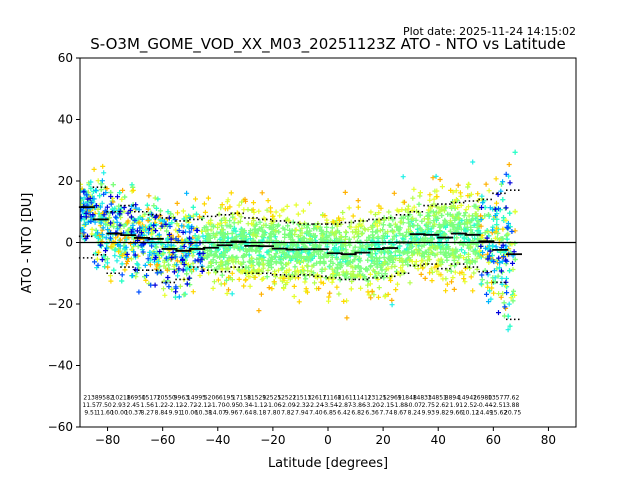  Describe the element at coordinates (162, 413) in the screenshot. I see `bin-annotation-value: 8.84` at that location.